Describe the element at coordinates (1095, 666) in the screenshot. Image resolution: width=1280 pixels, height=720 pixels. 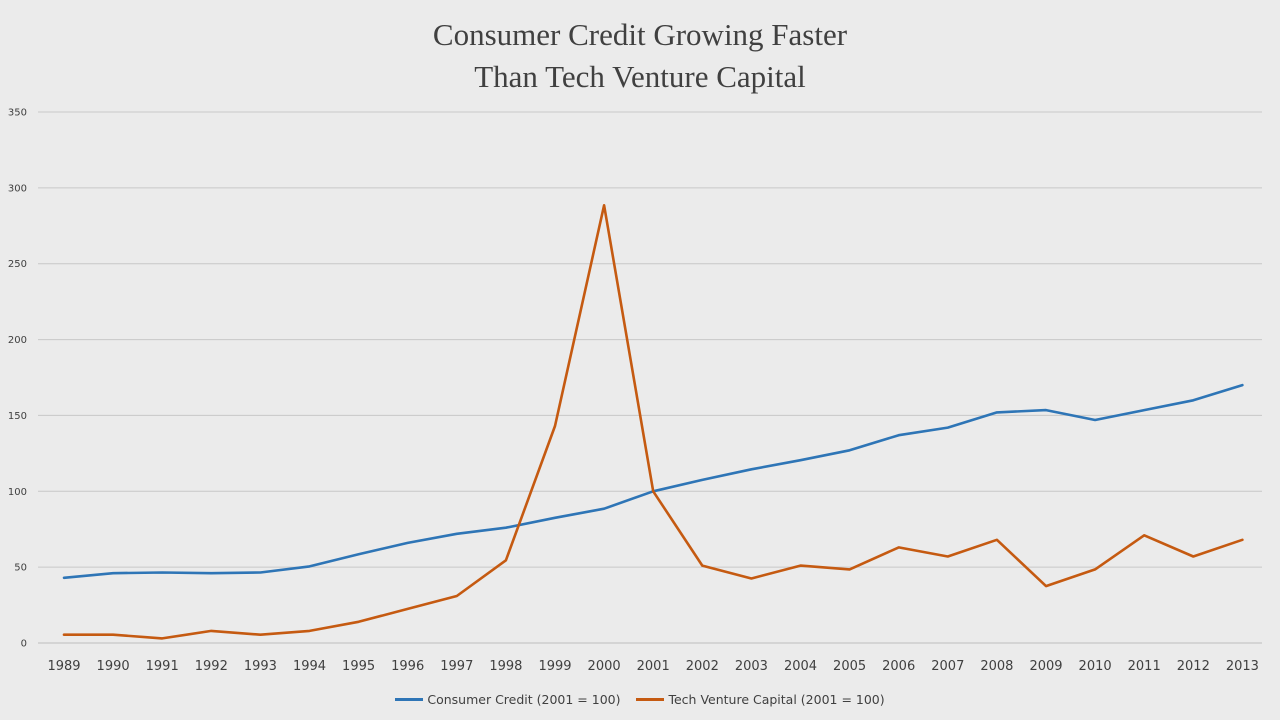
I see `x-tick-label-2010: 2010` at that location.